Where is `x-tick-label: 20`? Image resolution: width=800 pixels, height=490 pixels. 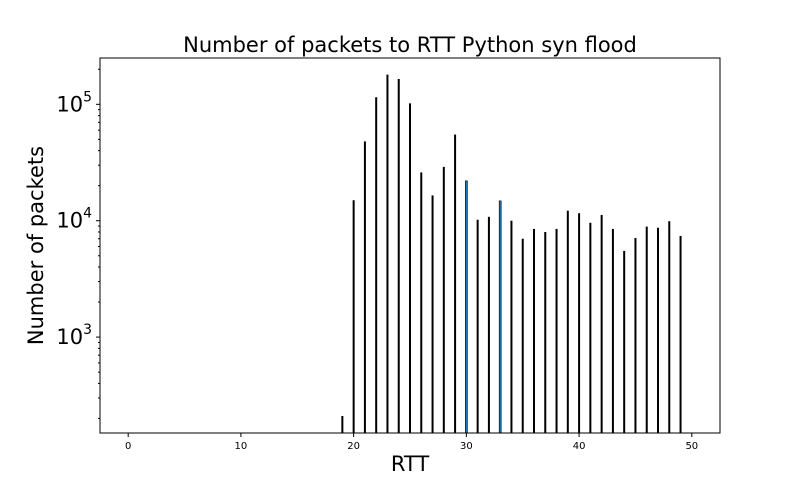
x-tick-label: 20 is located at coordinates (353, 446).